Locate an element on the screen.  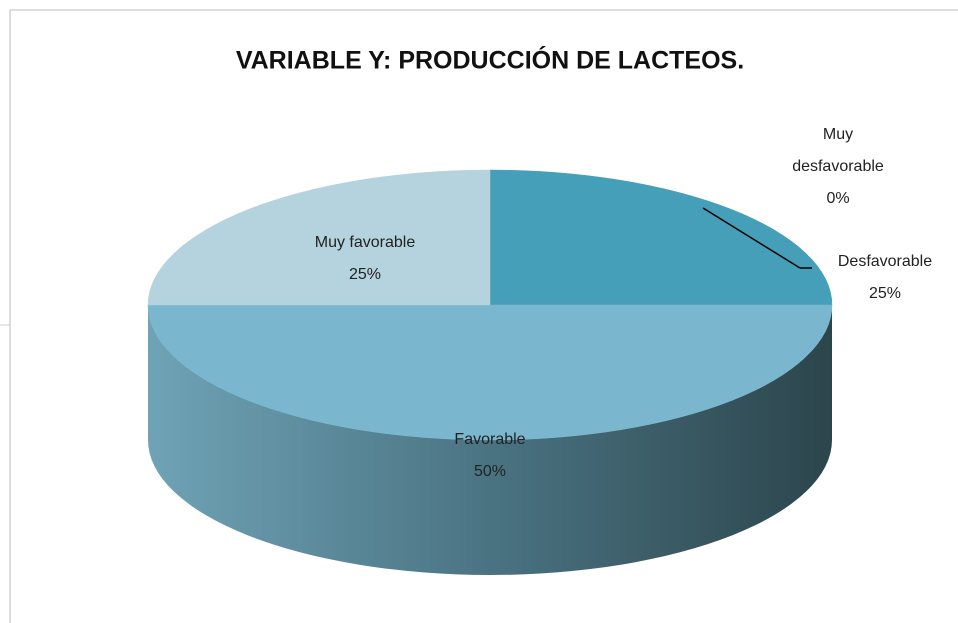
data-label-category: Muy favorable is located at coordinates (365, 242).